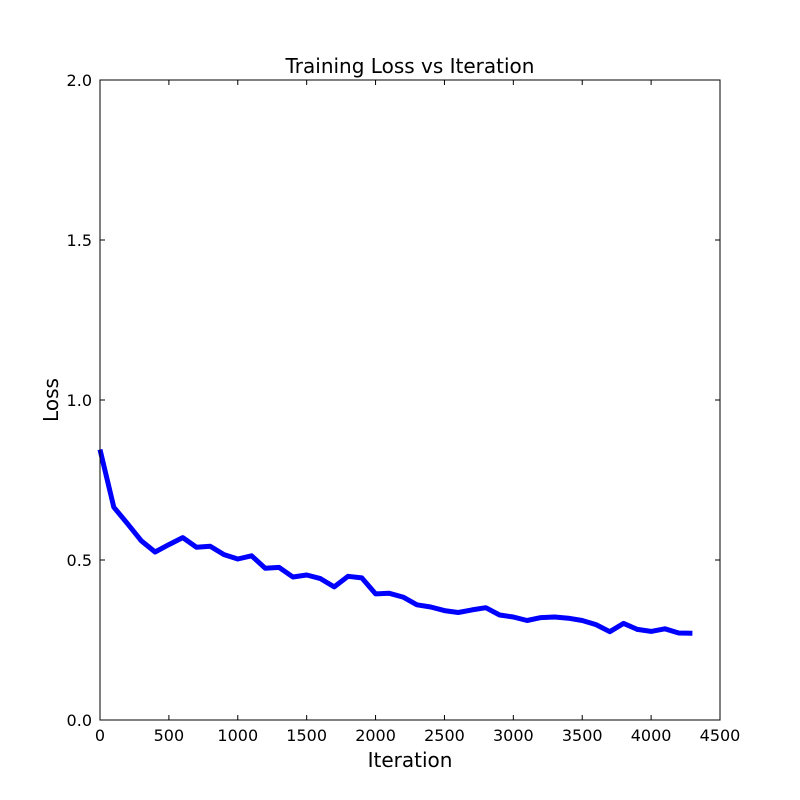  I want to click on y-axis-label: Loss, so click(51, 400).